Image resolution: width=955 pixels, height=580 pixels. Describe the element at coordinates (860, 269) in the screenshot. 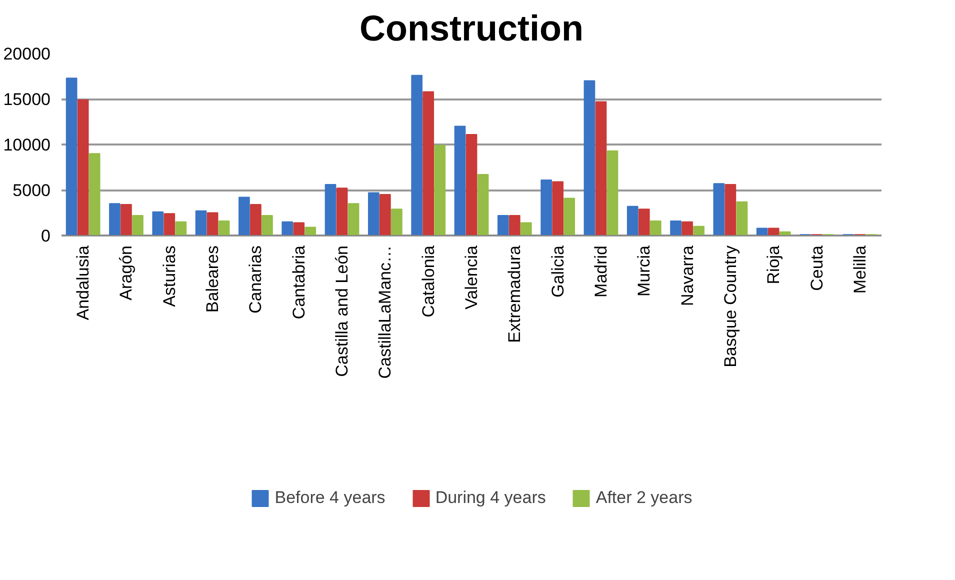

I see `x-tick-label: Melilla` at that location.